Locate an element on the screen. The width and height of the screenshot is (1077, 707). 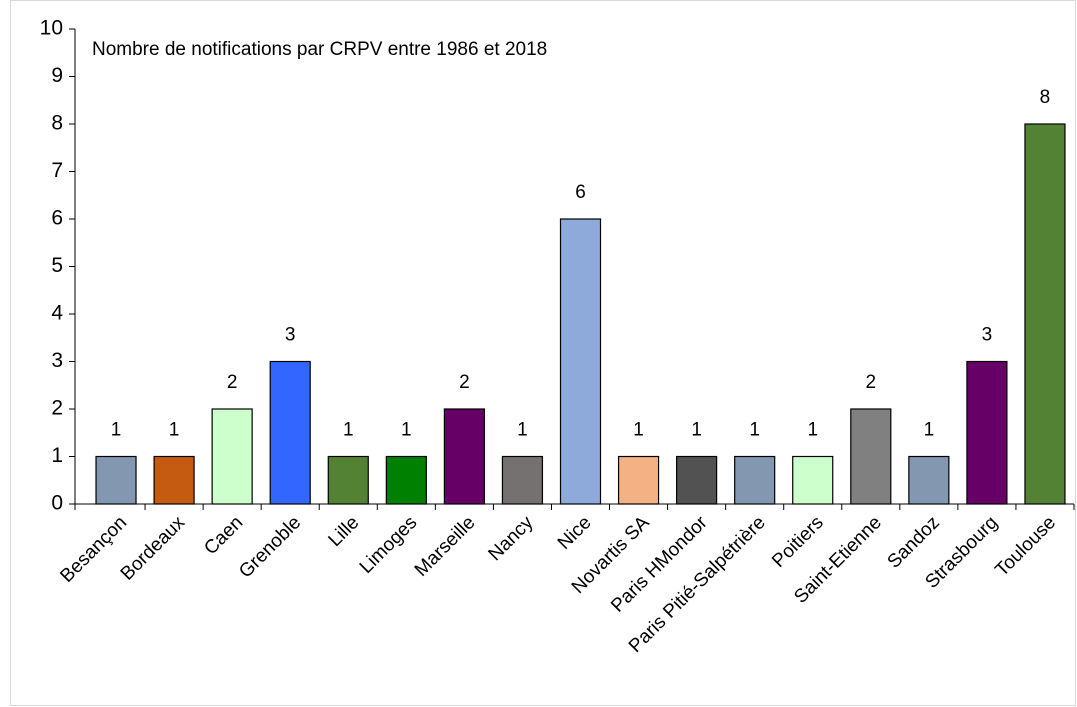
value-label: 8 is located at coordinates (1045, 97).